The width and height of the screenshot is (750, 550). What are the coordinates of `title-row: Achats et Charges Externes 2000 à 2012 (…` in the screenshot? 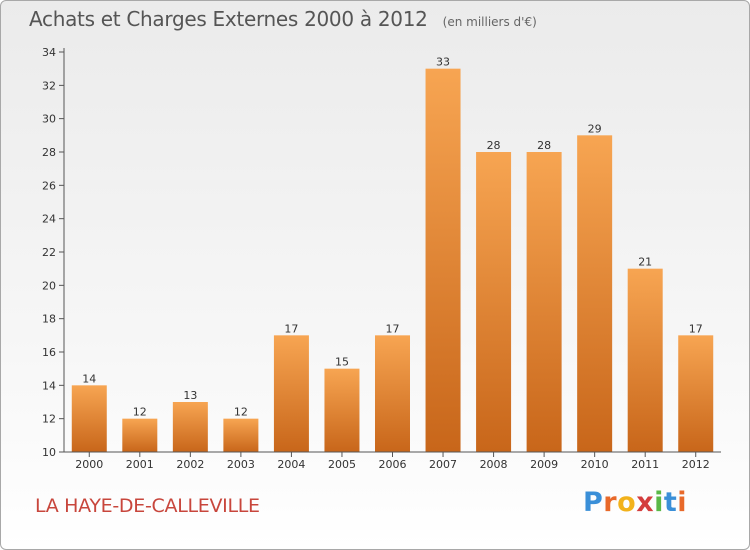 It's located at (283, 19).